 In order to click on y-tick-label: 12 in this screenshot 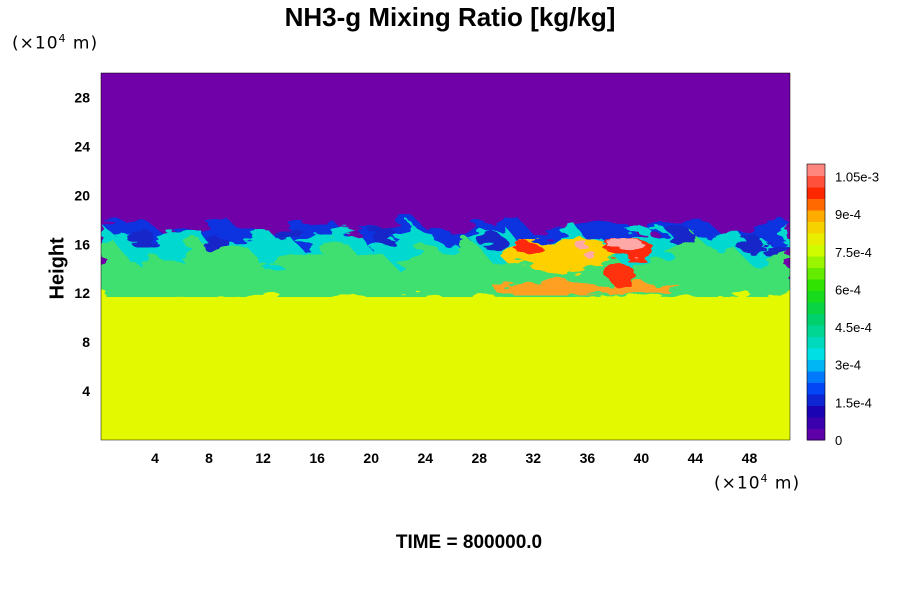, I will do `click(82, 293)`.